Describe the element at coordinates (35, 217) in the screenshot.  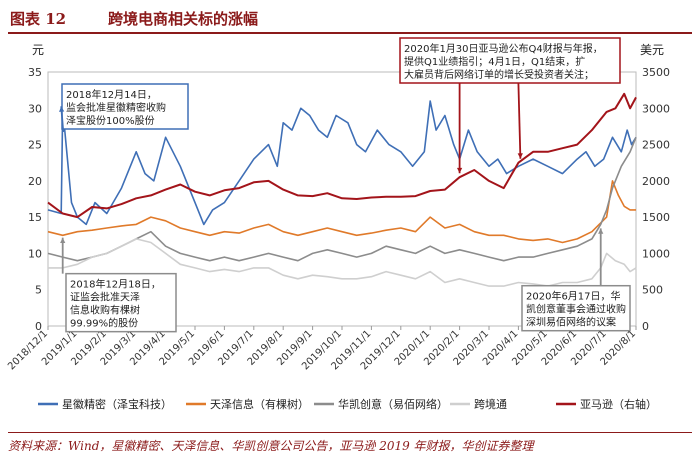
I see `left-tick-label: 15` at that location.